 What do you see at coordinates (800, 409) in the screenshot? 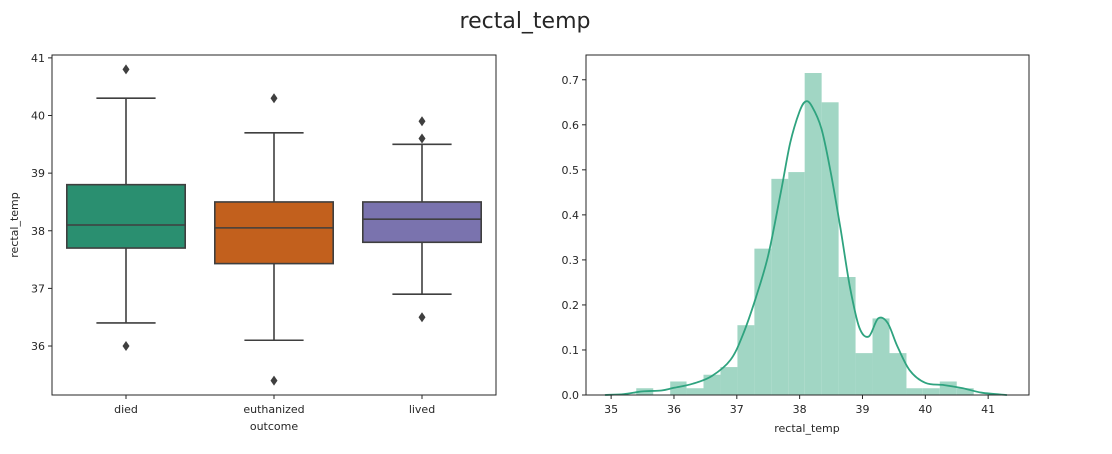
I see `histogram-x-tick-label: 38` at bounding box center [800, 409].